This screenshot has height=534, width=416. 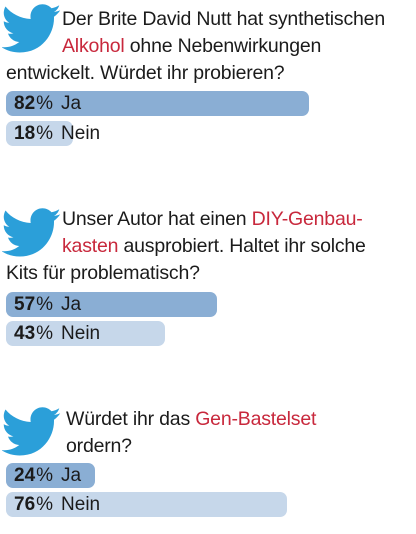 What do you see at coordinates (191, 419) in the screenshot?
I see `poll-3-question-line1: Würdet ihr das Gen-Bastelset` at bounding box center [191, 419].